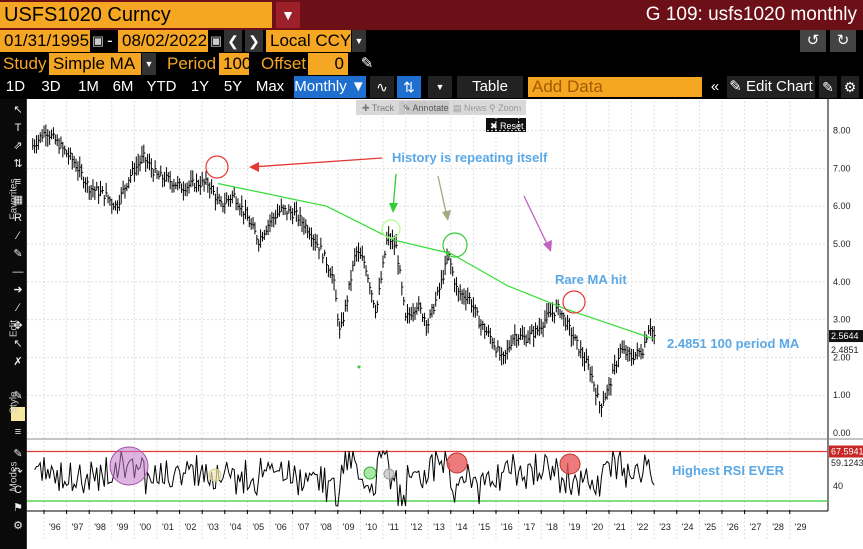 Image resolution: width=863 pixels, height=549 pixels. I want to click on period-button-1d: 1D, so click(15, 87).